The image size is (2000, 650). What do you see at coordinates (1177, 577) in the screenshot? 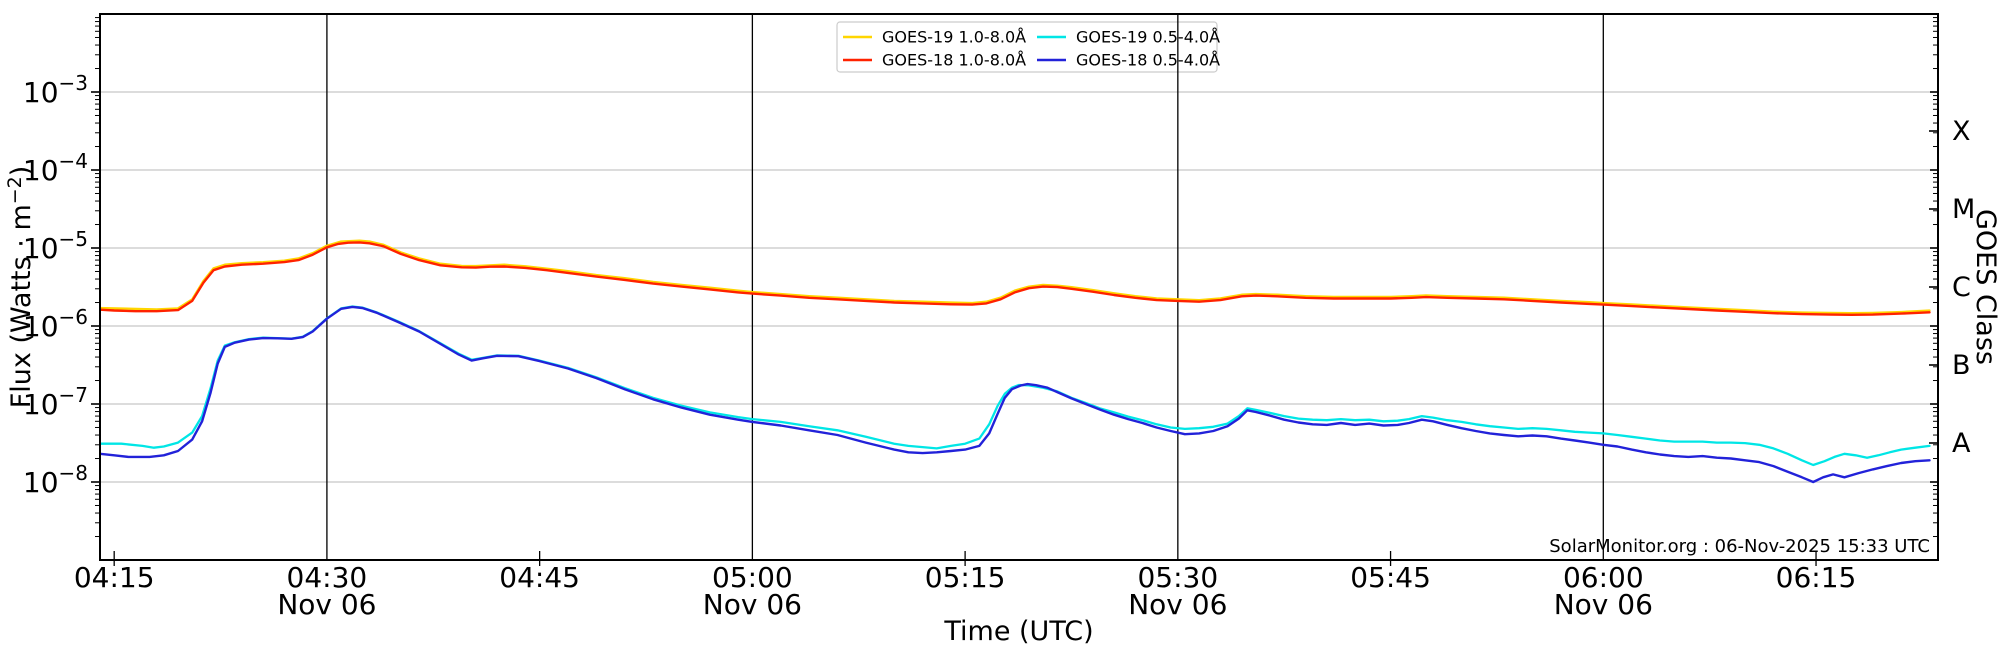
I see `x-tick-label: 05:30` at bounding box center [1177, 577].